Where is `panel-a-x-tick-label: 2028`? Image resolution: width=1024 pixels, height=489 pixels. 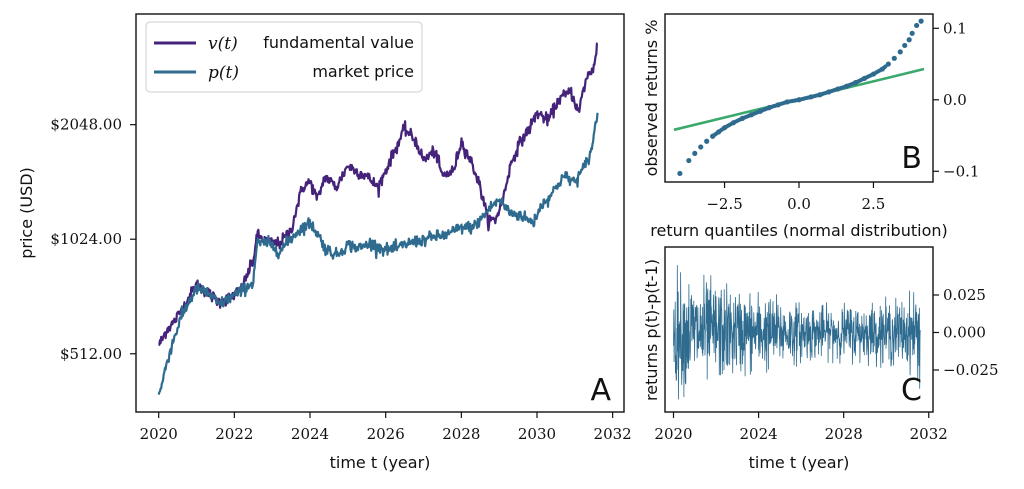
panel-a-x-tick-label: 2028 is located at coordinates (461, 434).